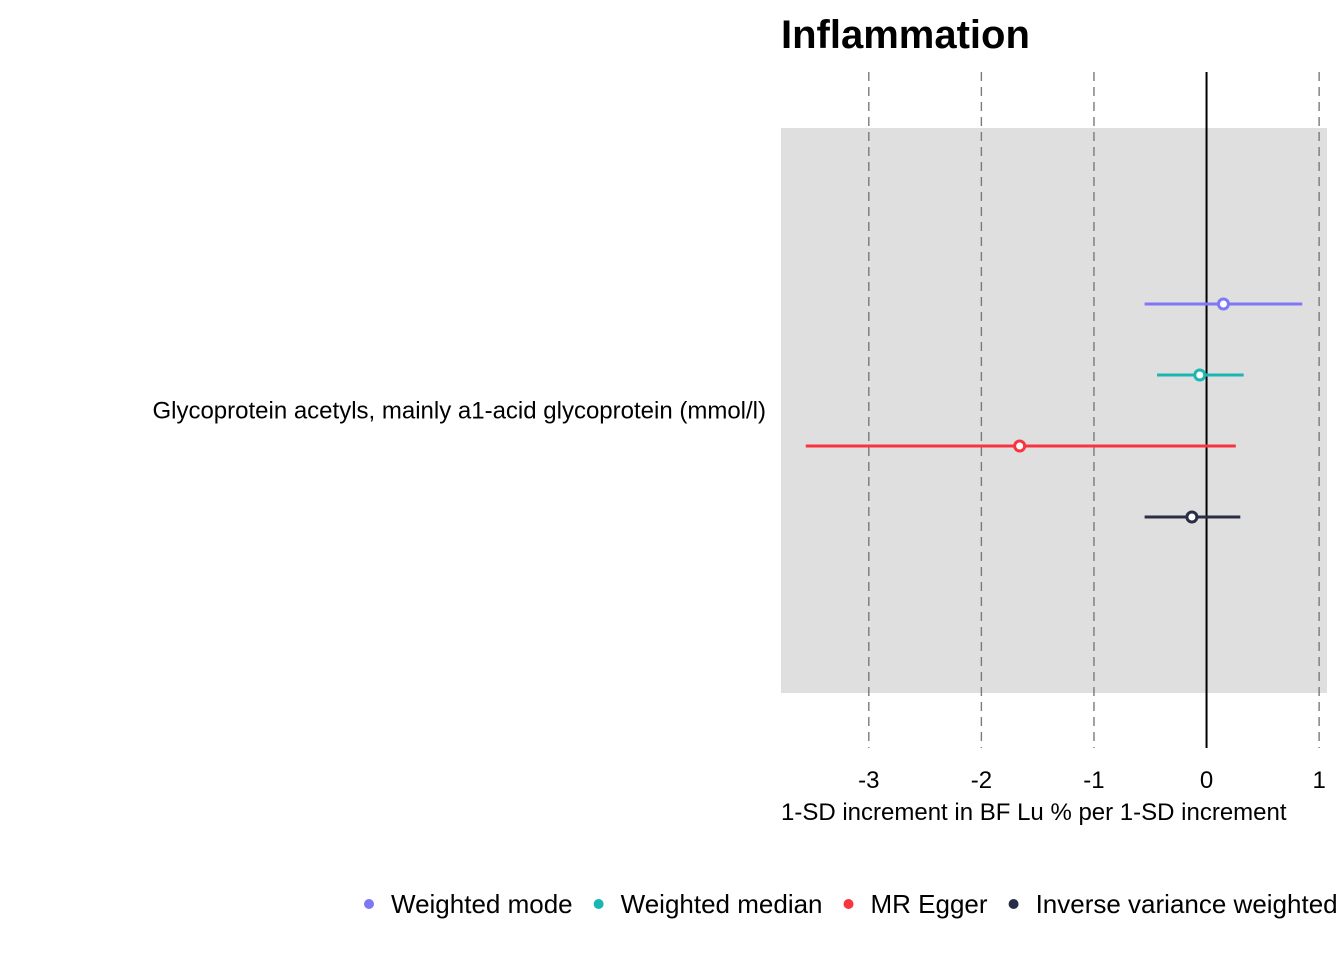  What do you see at coordinates (1187, 904) in the screenshot?
I see `legend-label: Inverse variance weighted` at bounding box center [1187, 904].